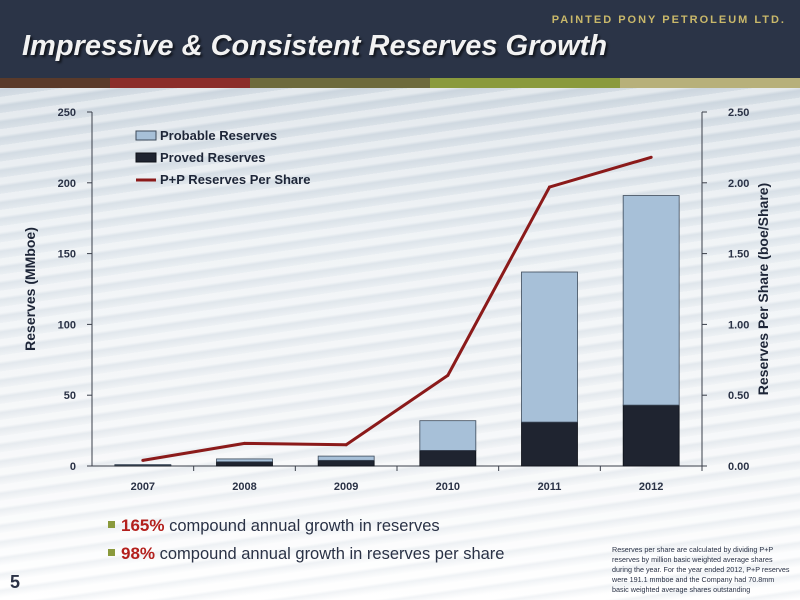  I want to click on point-per-share-2009, so click(346, 445).